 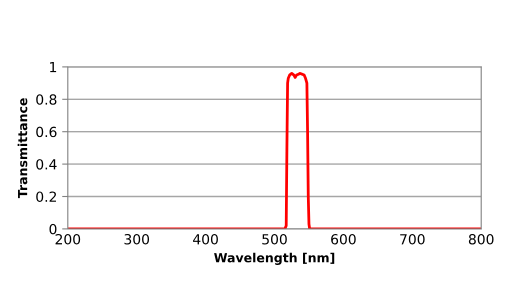 I want to click on x-tick-label: 600, so click(x=343, y=239).